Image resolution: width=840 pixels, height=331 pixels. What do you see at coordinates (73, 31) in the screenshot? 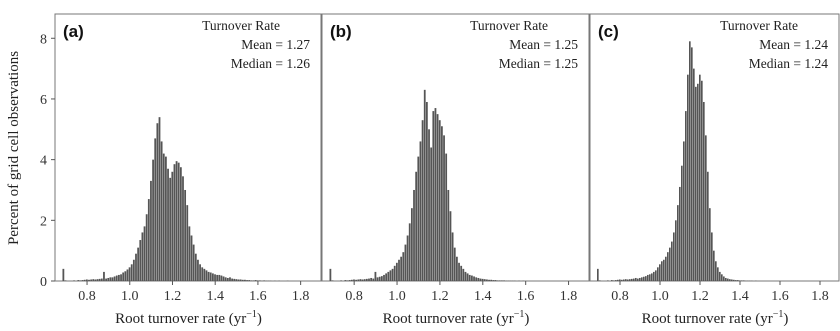
I see `panel-letter: (a)` at bounding box center [73, 31].